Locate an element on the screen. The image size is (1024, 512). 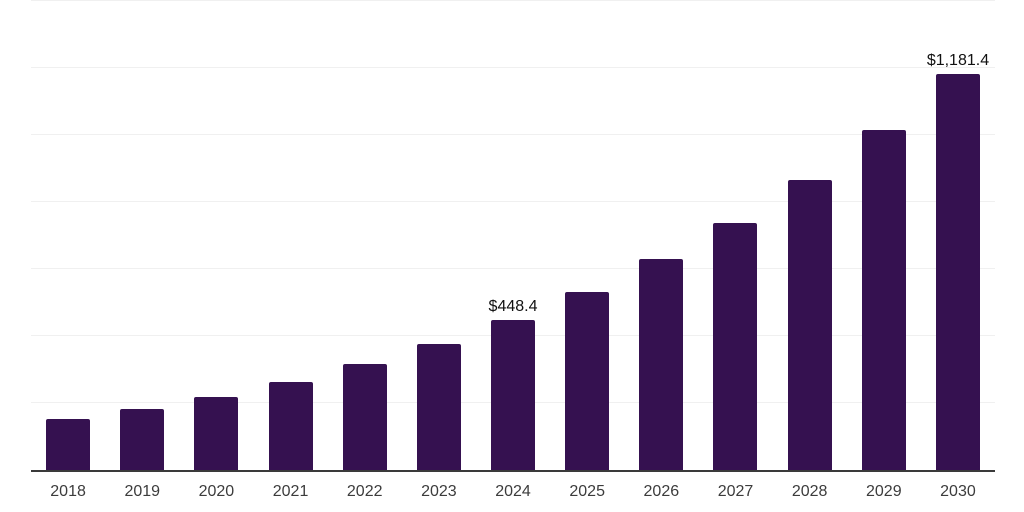
bar-2020 is located at coordinates (216, 433).